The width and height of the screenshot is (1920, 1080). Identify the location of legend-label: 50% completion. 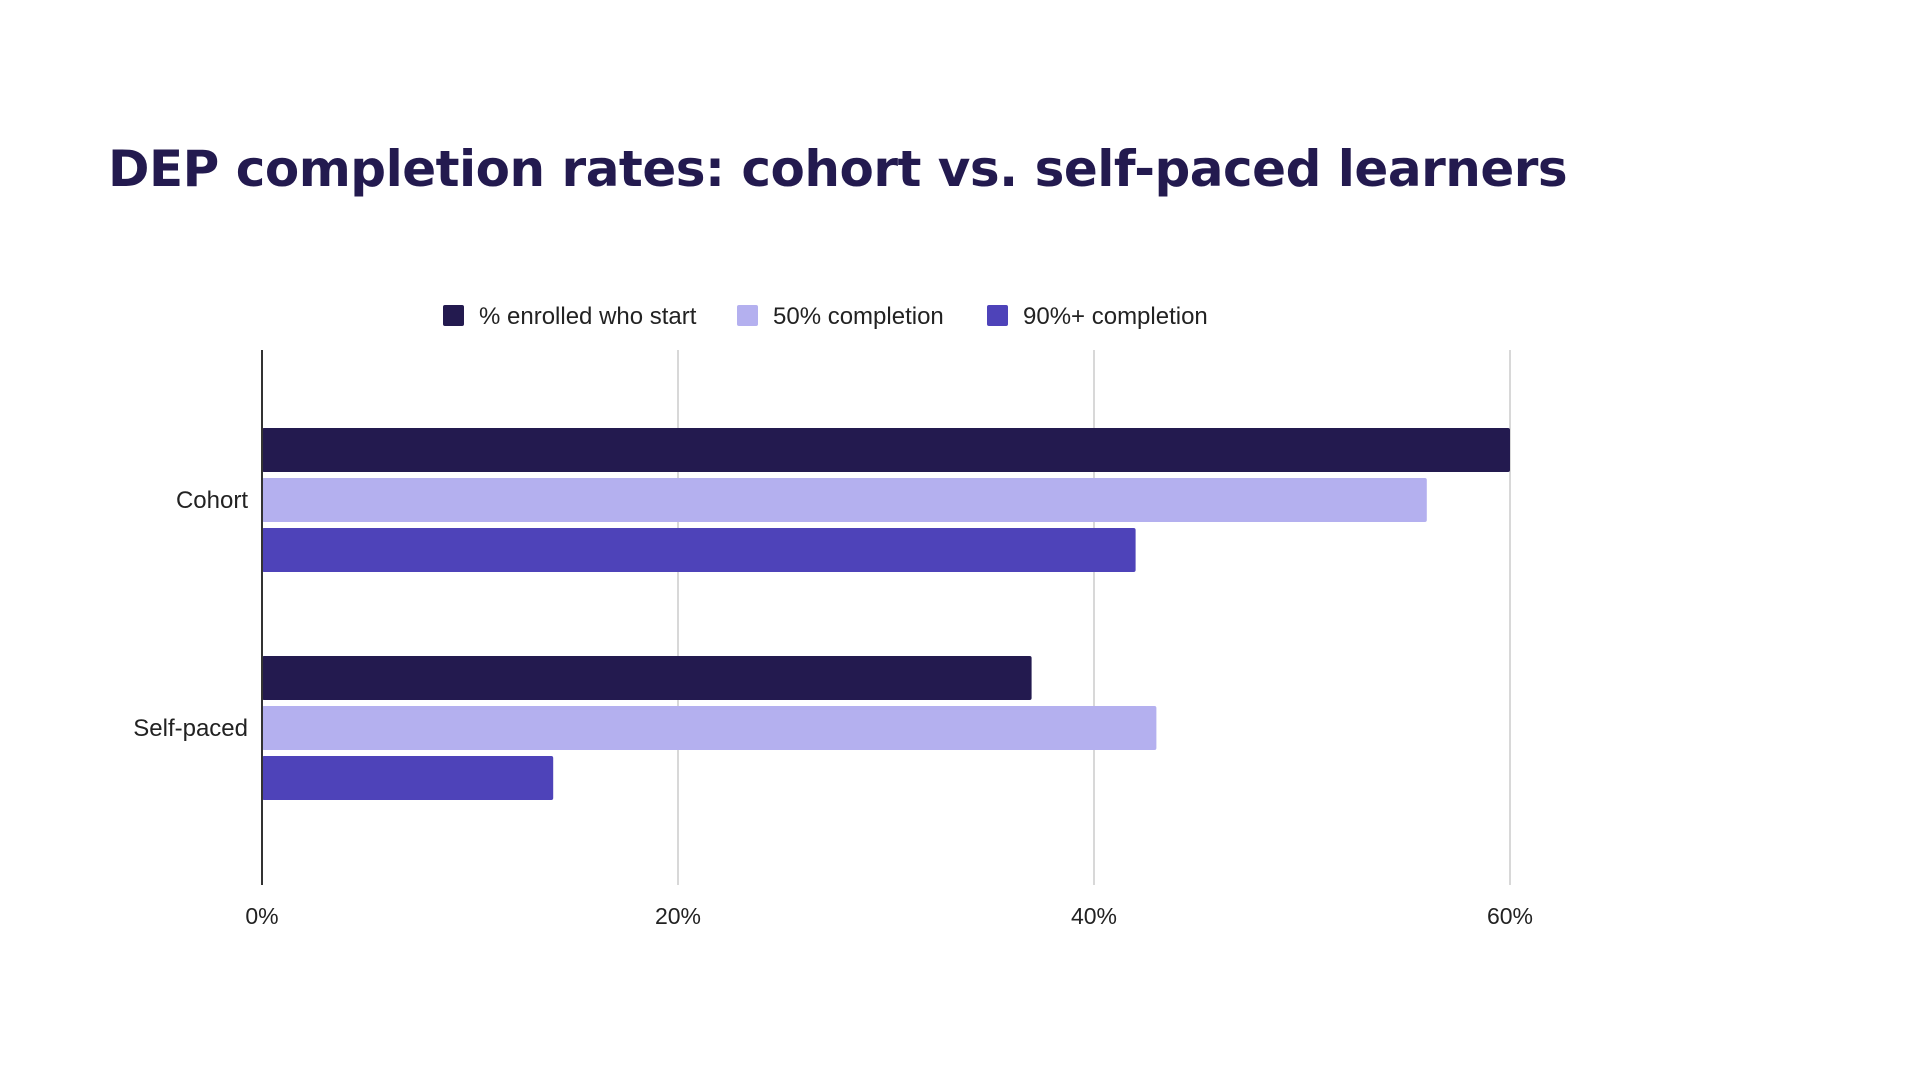
(858, 316).